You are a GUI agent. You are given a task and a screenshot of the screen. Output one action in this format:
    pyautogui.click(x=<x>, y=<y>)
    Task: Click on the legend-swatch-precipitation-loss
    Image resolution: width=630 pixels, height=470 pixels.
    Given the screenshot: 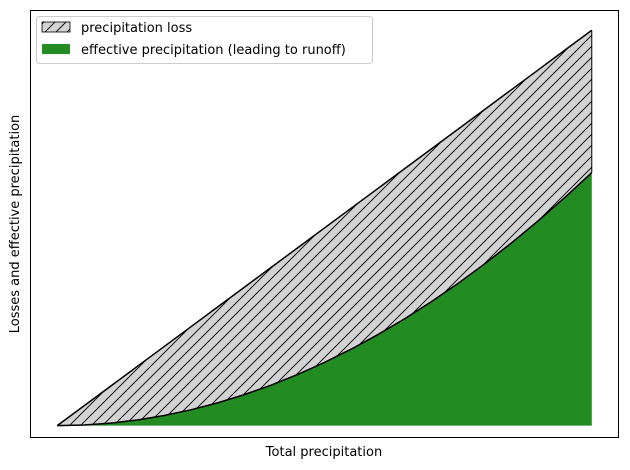 What is the action you would take?
    pyautogui.click(x=56, y=27)
    